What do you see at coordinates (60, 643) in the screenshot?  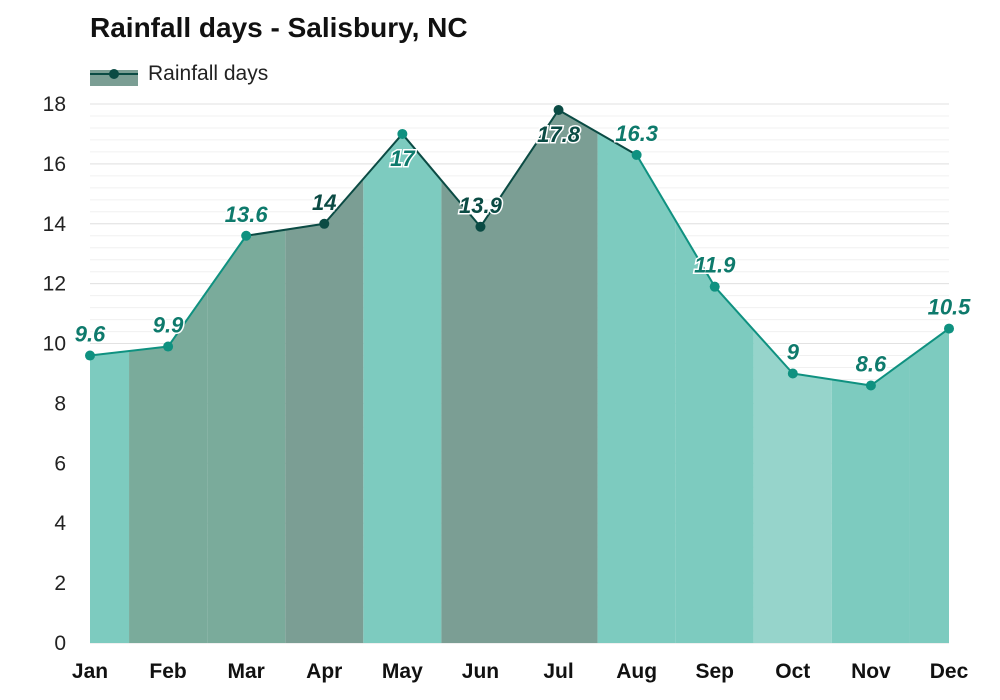 I see `y-tick-label: 0` at bounding box center [60, 643].